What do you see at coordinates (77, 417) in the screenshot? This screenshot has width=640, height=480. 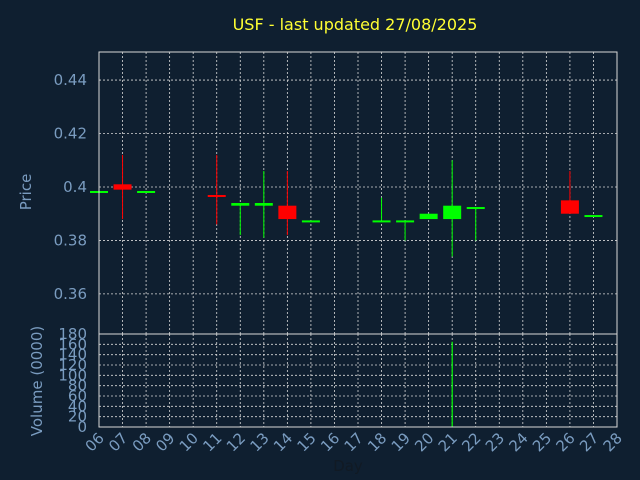 I see `volume-tick-label: 20` at bounding box center [77, 417].